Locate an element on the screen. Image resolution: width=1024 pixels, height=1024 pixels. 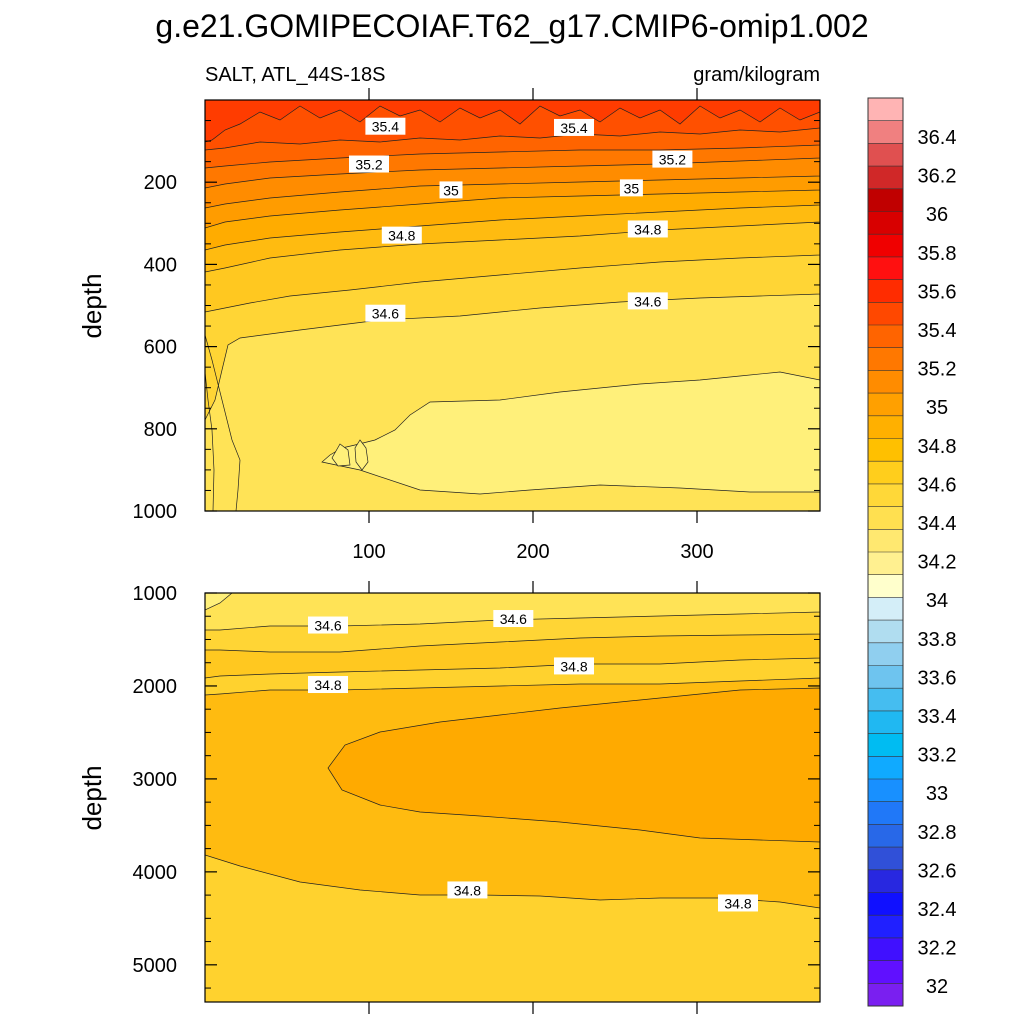
colorbar-level-label: 32.6 is located at coordinates (937, 871).